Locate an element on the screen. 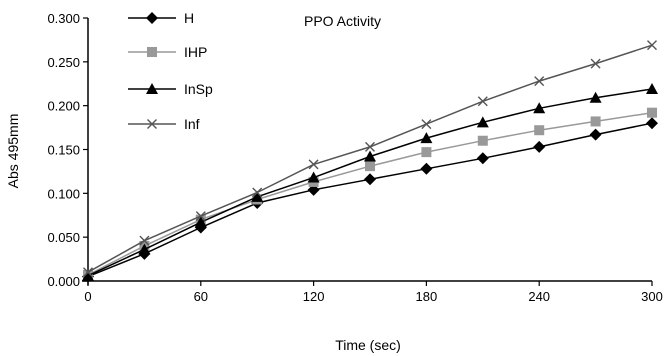 The height and width of the screenshot is (356, 664). y-axis-title: Abs 495mm is located at coordinates (13, 151).